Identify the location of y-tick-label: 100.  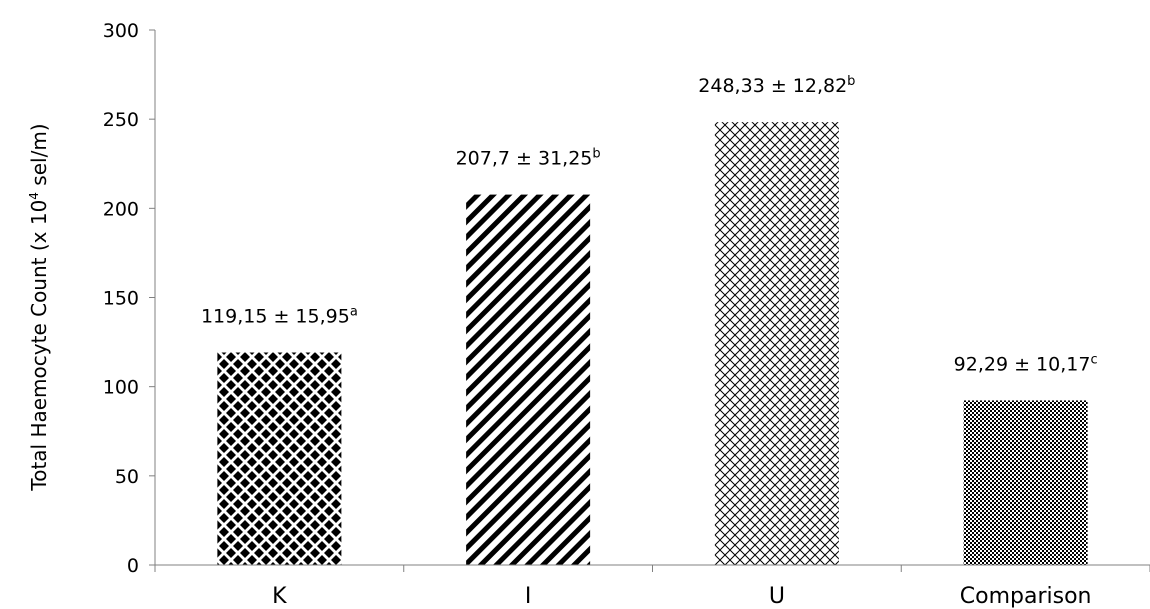
(121, 388).